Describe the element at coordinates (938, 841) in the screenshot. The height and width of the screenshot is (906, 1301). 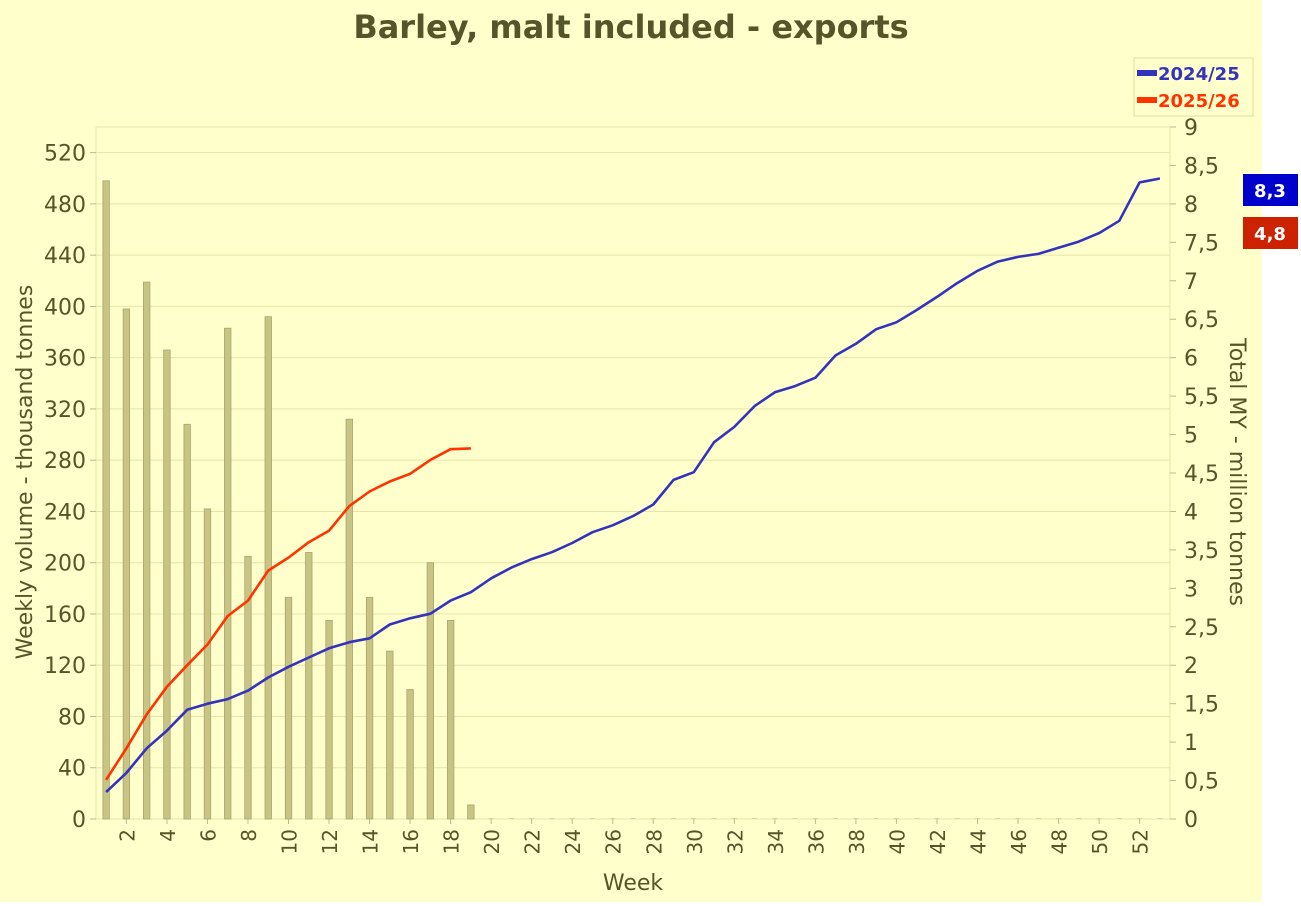
I see `x-tick-label: 42` at that location.